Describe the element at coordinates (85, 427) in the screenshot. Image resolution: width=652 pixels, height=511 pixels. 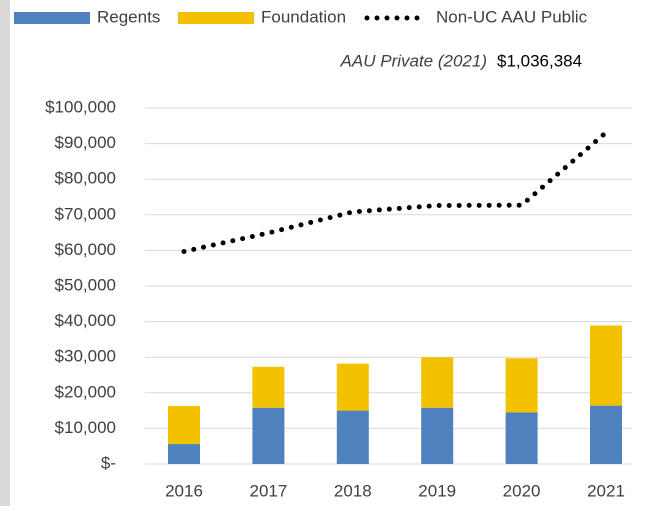
I see `y-tick-label: $10,000` at that location.